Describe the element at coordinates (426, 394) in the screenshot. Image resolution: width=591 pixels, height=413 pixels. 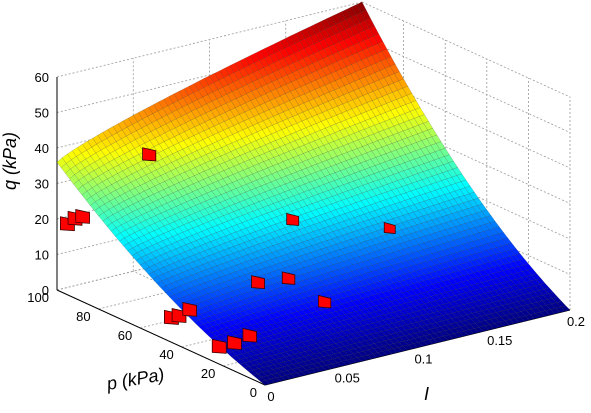
I see `x-axis-label: I` at that location.